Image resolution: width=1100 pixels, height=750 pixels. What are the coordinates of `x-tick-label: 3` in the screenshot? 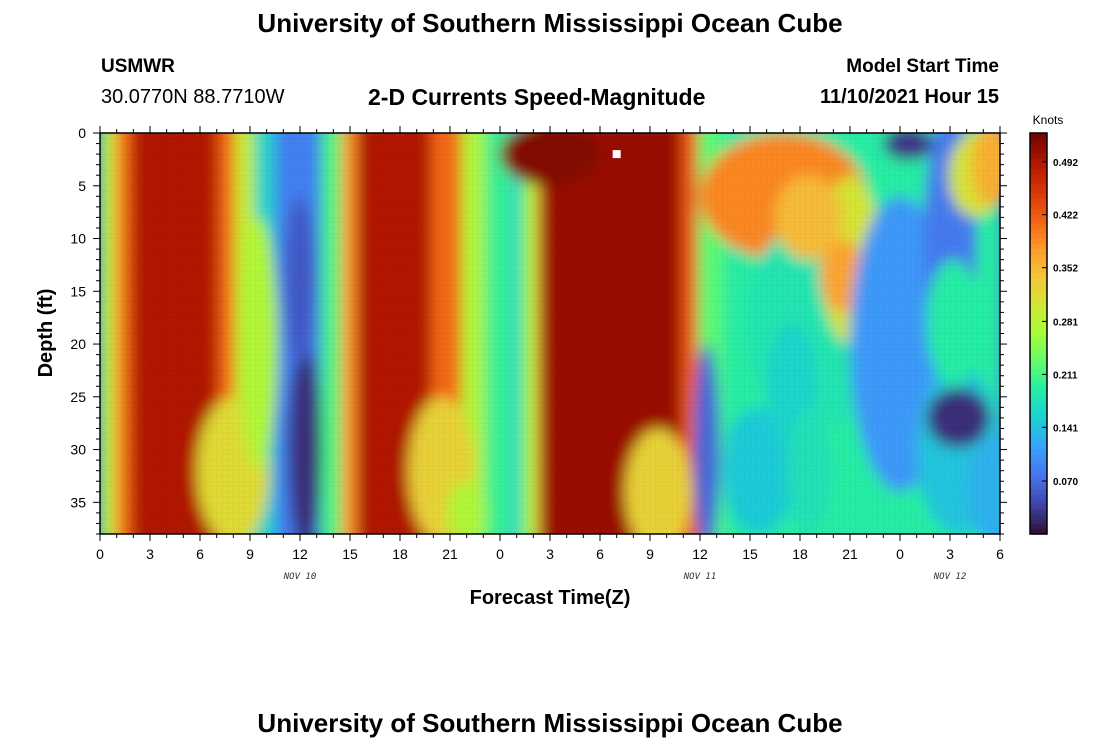 It's located at (550, 554).